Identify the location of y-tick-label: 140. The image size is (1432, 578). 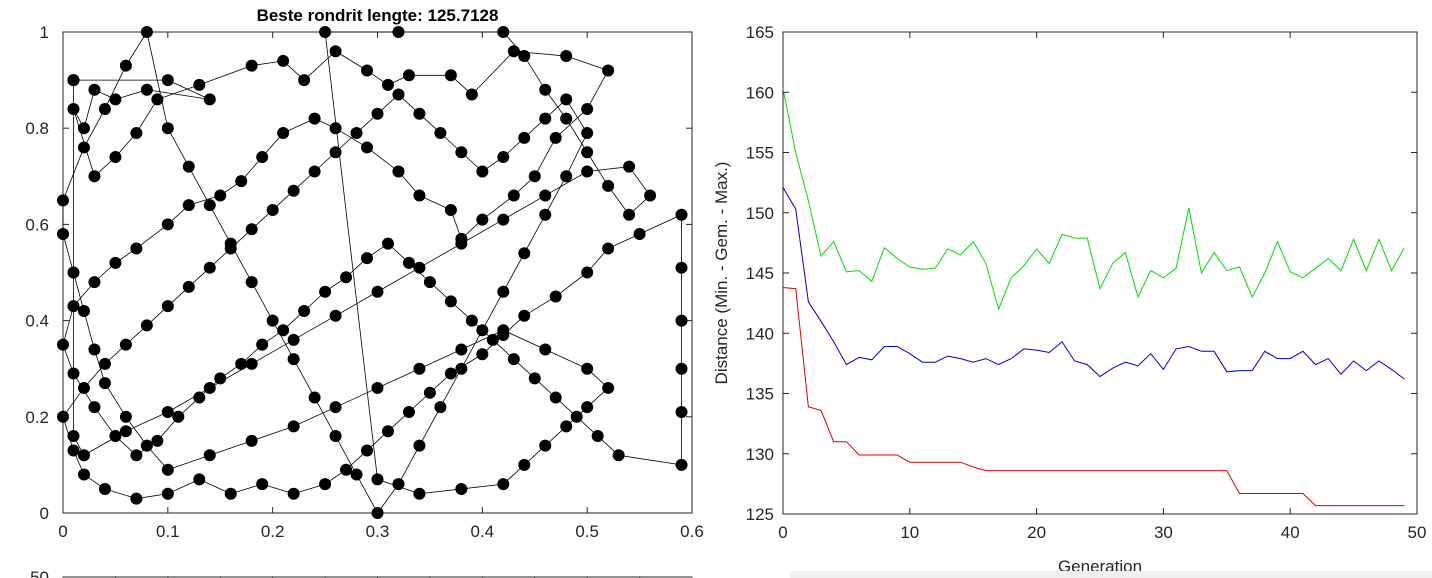
(760, 333).